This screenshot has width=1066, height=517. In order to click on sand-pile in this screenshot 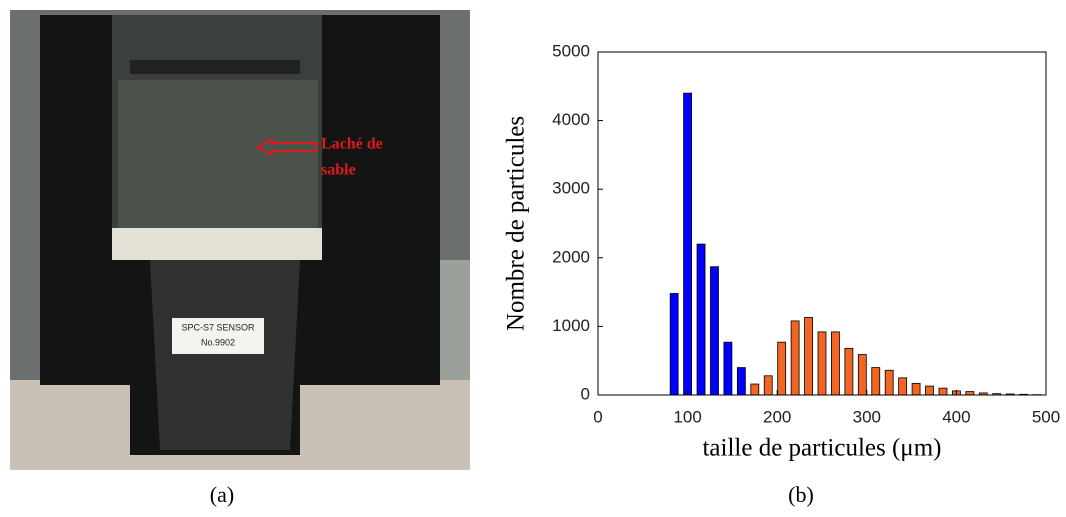, I will do `click(217, 244)`.